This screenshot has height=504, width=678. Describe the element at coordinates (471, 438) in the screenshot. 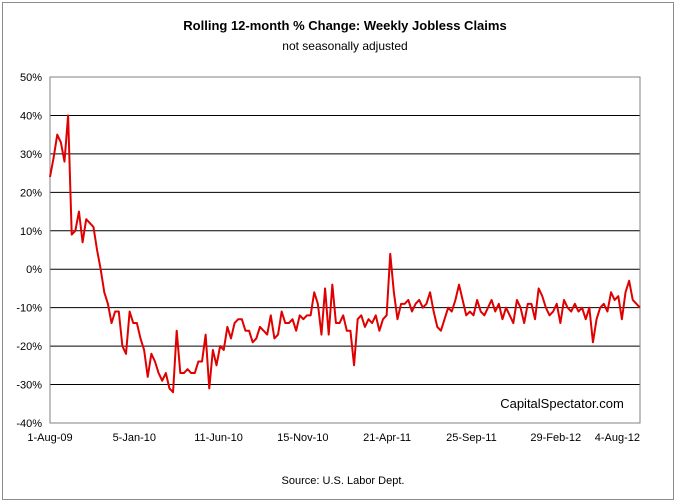

I see `x-tick-label: 25-Sep-11` at that location.